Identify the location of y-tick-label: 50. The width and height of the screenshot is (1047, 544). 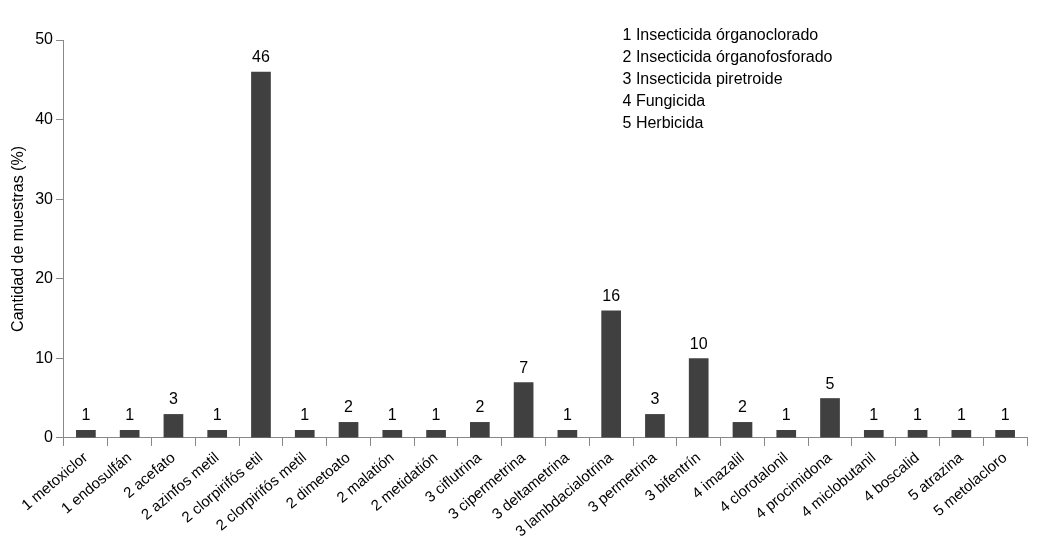
(44, 39).